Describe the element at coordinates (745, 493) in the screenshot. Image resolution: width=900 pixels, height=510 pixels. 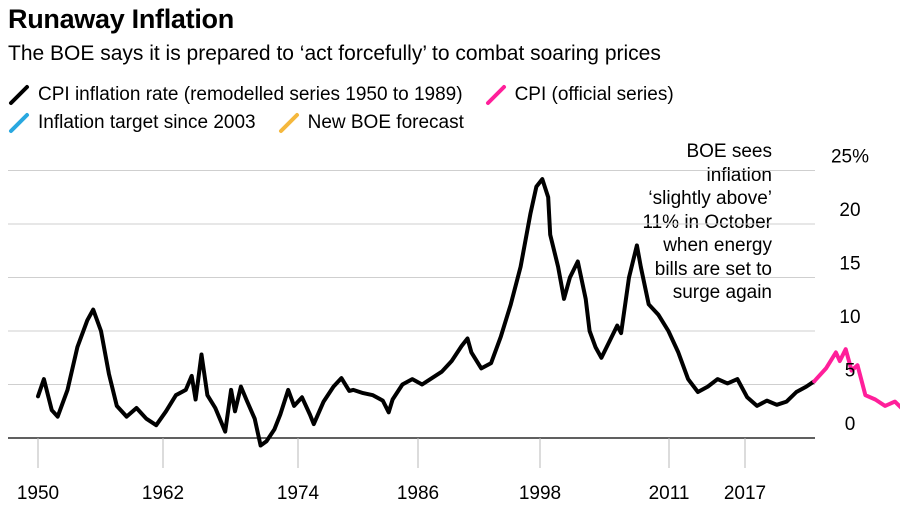
I see `x-tick-label: 2017` at that location.